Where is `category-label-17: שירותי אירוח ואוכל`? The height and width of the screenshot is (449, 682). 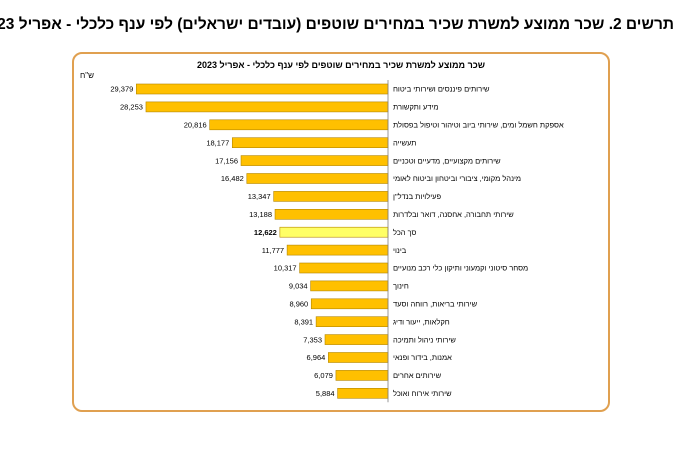 category-label-17: שירותי אירוח ואוכל is located at coordinates (422, 393).